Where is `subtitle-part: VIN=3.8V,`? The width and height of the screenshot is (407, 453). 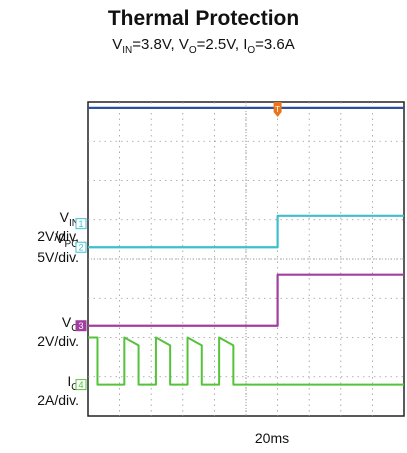 subtitle-part: VIN=3.8V, is located at coordinates (145, 46).